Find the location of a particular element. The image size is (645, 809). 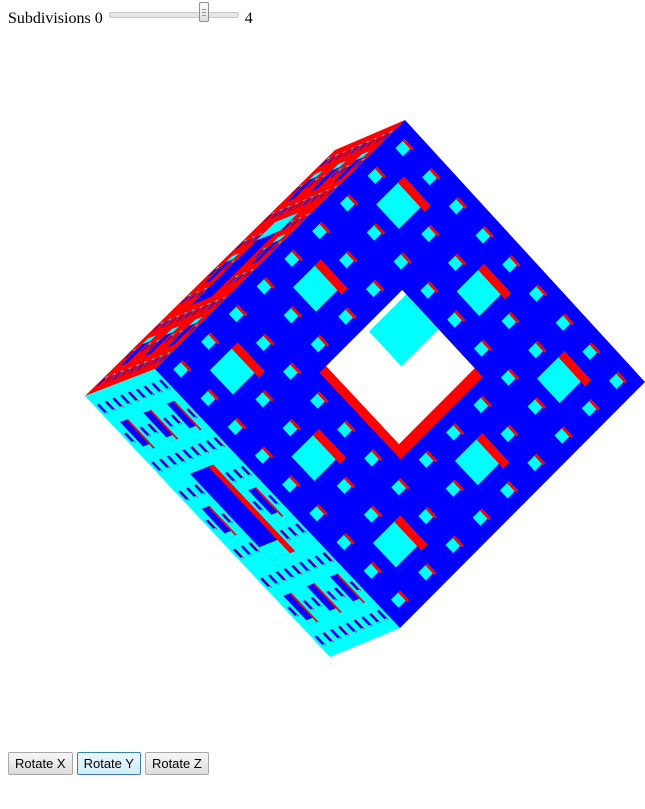

rotate-y-button: Rotate Y is located at coordinates (108, 763).